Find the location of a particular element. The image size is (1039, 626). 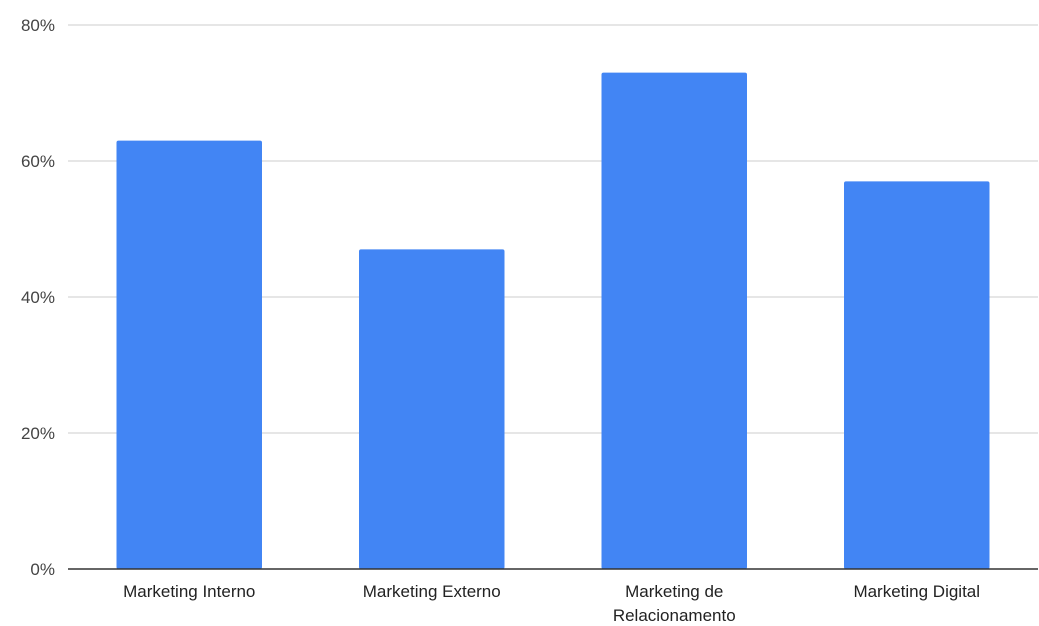

x-category-label-line: Relacionamento is located at coordinates (674, 615).